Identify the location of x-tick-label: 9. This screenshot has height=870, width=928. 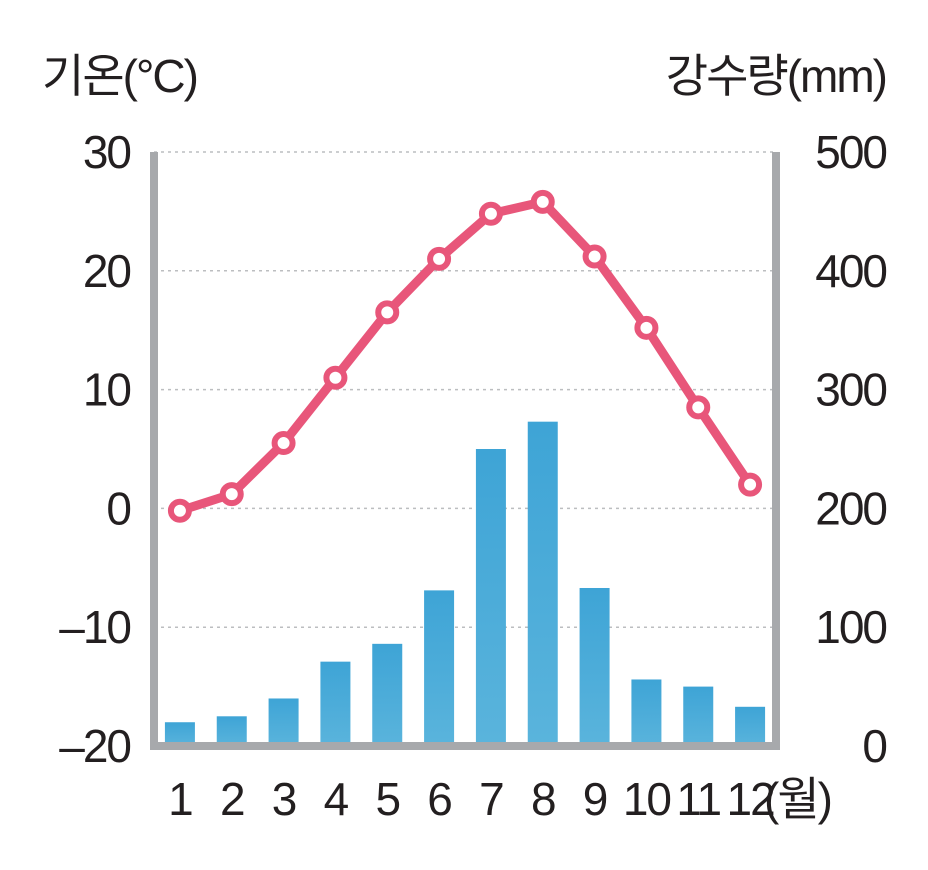
(595, 799).